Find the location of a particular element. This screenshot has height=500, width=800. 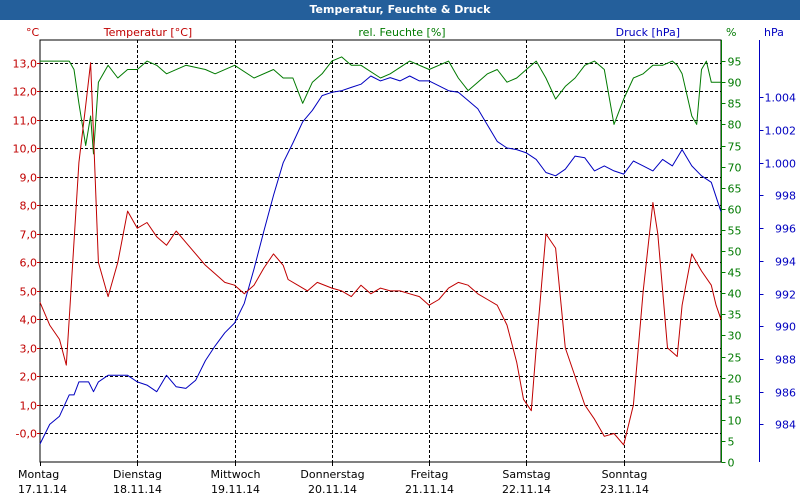

x-tick-day-label: Mittwoch is located at coordinates (236, 474).